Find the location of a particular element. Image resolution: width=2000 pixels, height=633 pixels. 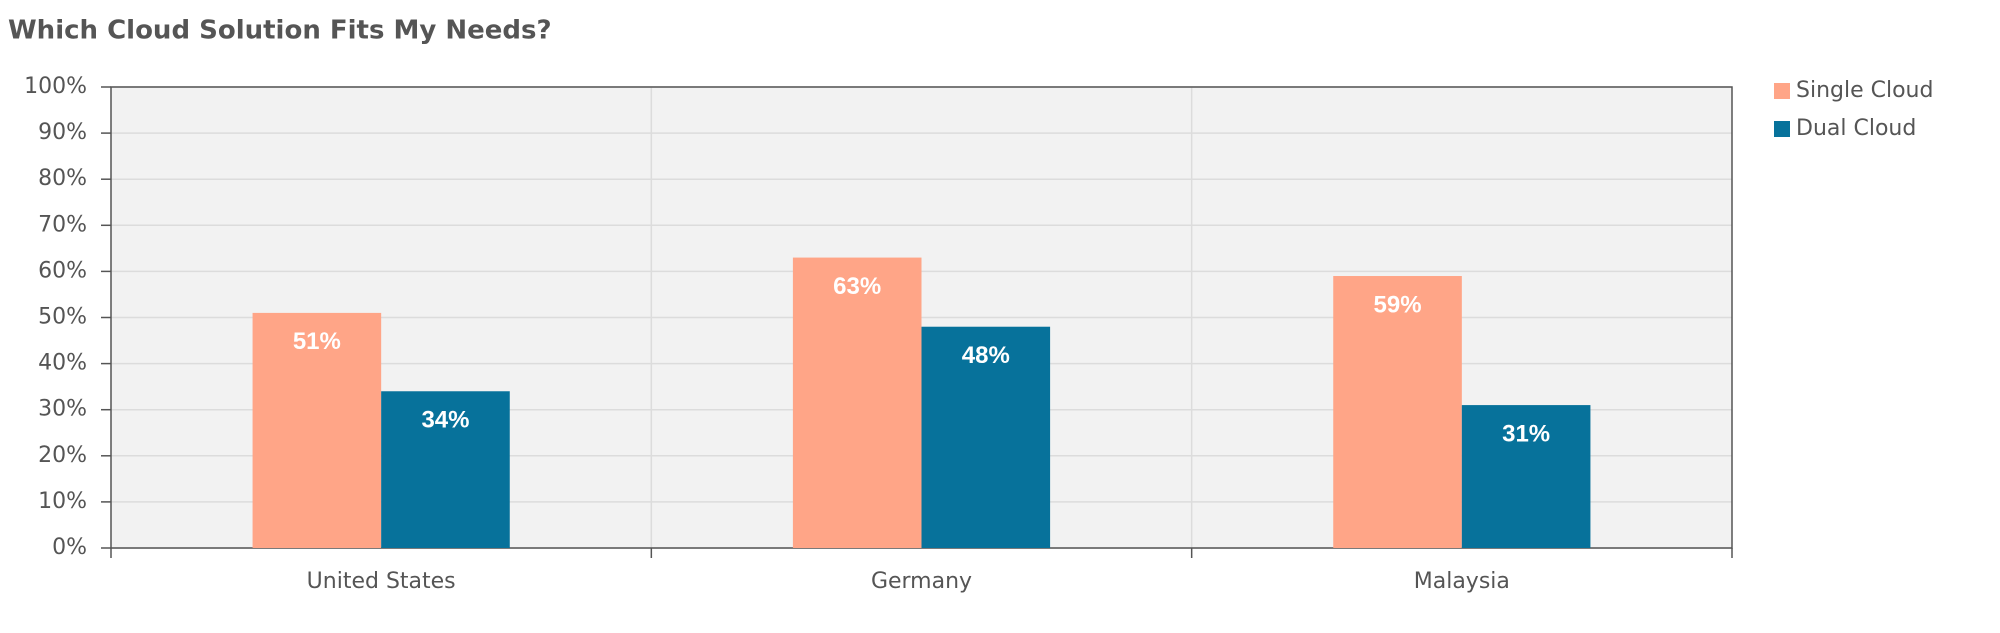

x-tick-label: United States is located at coordinates (381, 581).